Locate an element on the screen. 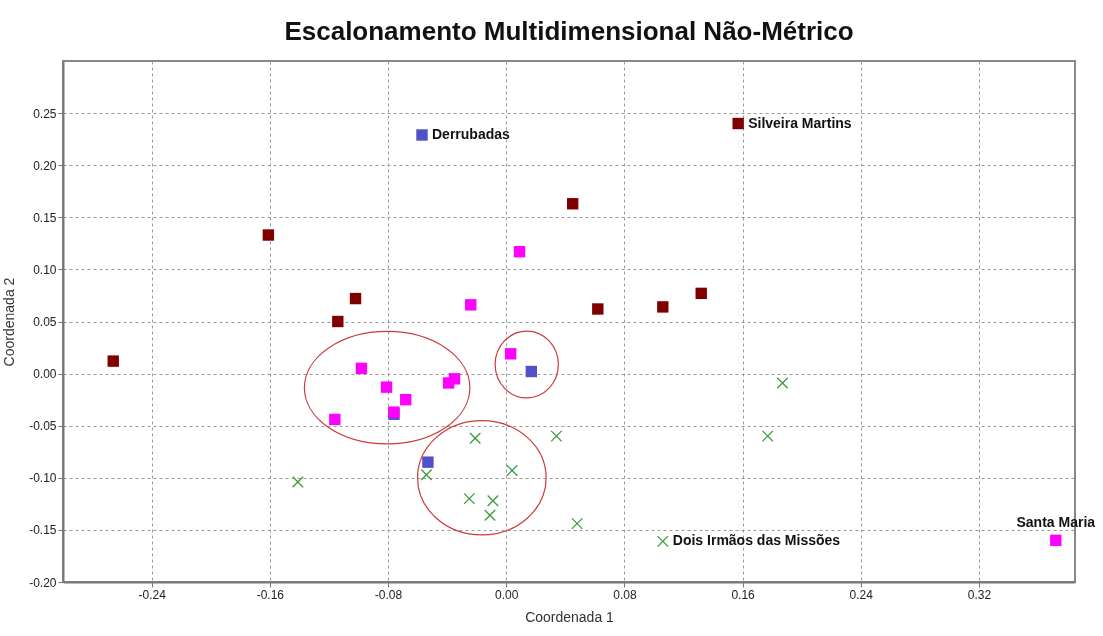  annotation: Dois Irmãos das Missões is located at coordinates (756, 540).